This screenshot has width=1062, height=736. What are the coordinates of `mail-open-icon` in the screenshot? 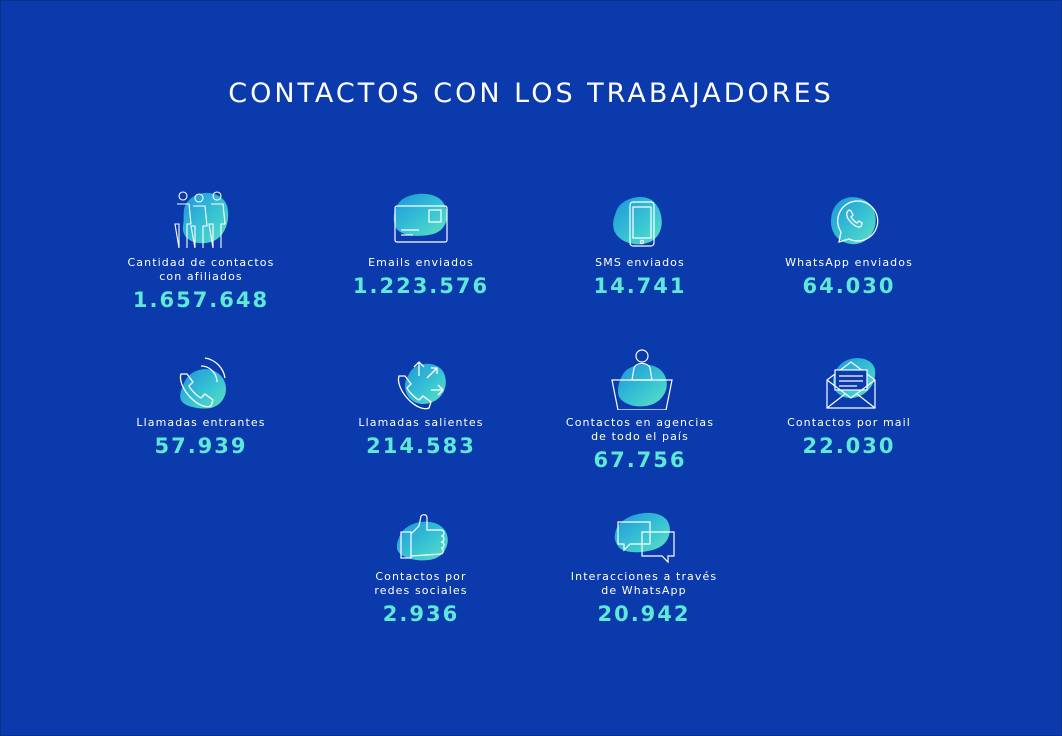 It's located at (849, 378).